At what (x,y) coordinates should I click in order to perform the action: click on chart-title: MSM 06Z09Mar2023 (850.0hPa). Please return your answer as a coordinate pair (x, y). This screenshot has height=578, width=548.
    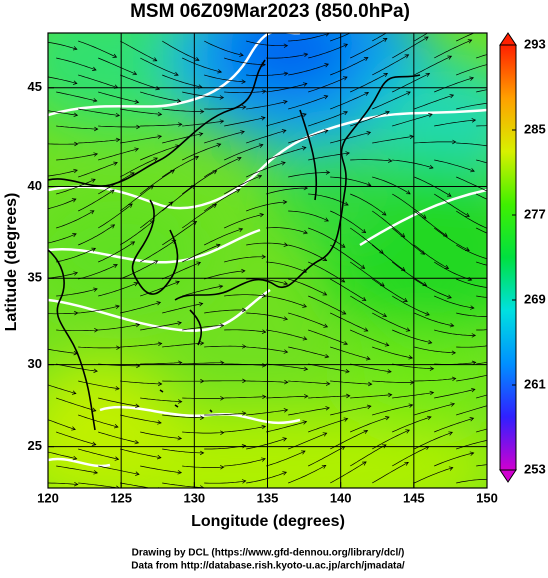
    Looking at the image, I should click on (270, 11).